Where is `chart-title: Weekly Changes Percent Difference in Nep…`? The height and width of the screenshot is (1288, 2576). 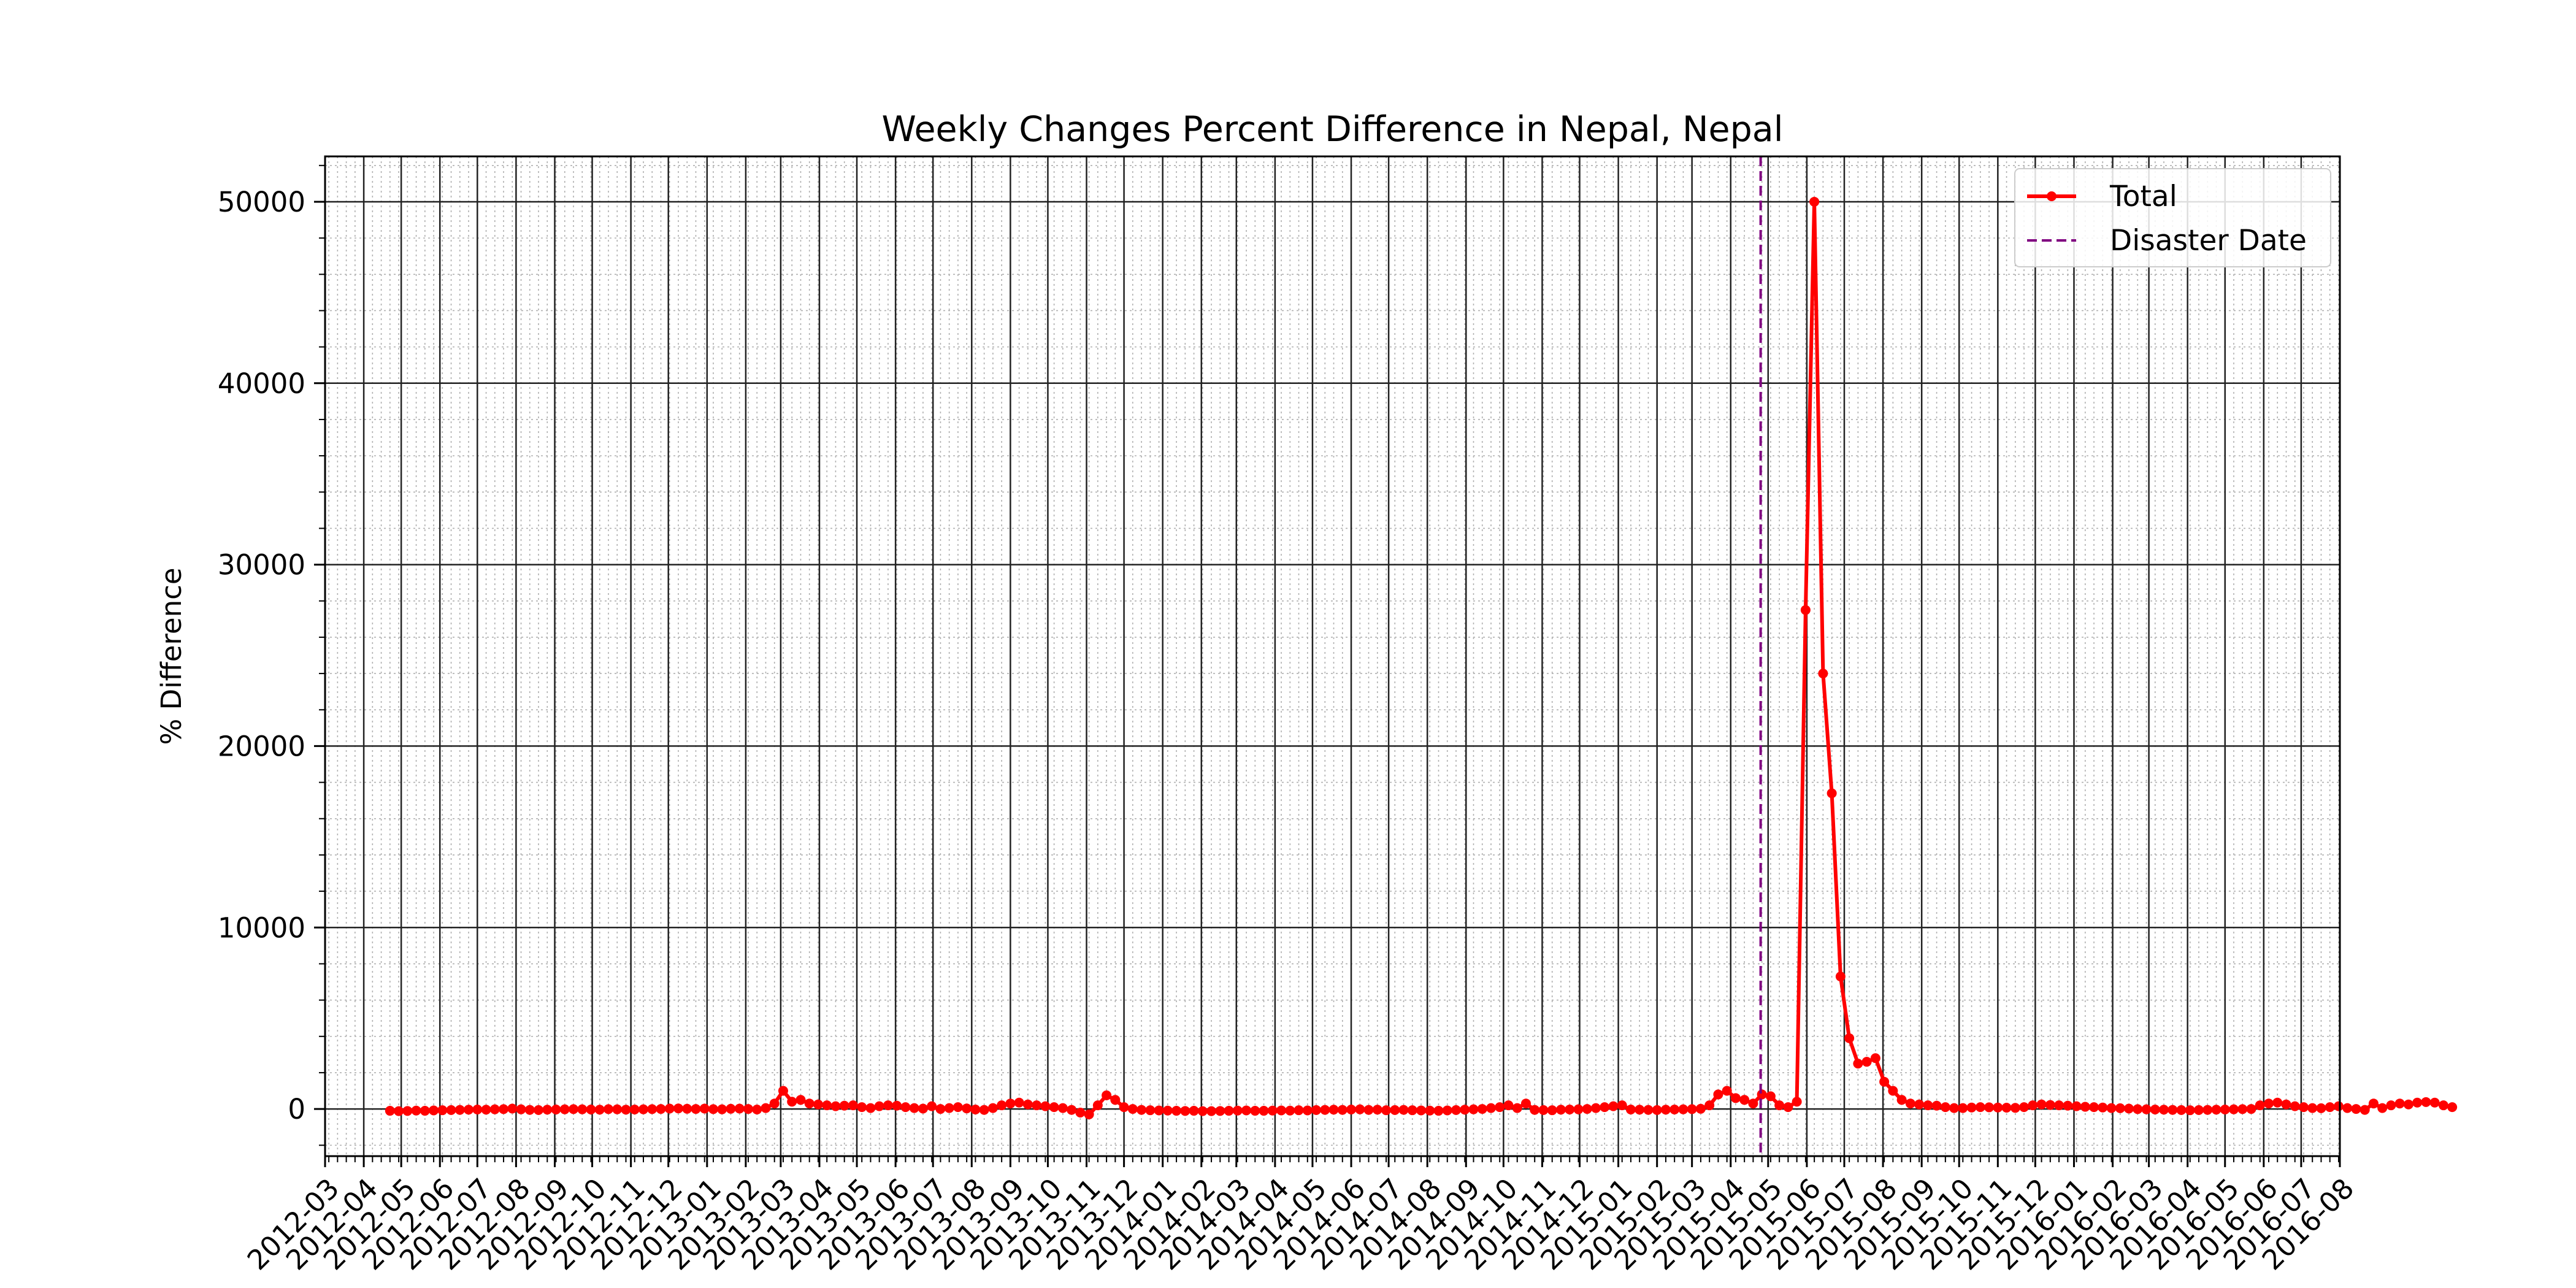 chart-title: Weekly Changes Percent Difference in Nep… is located at coordinates (1332, 129).